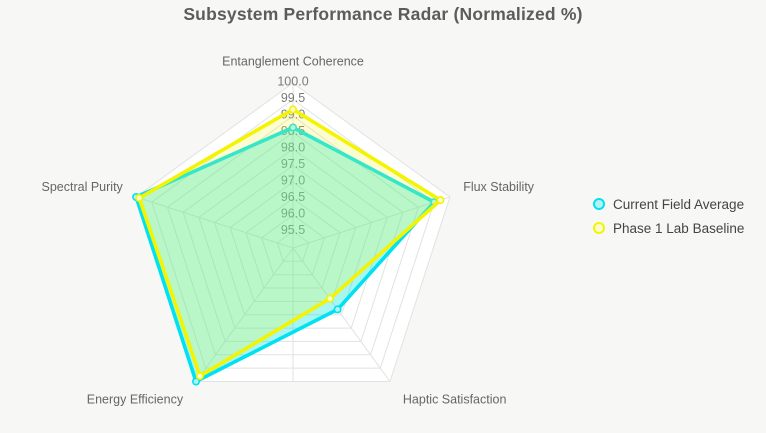 Image resolution: width=766 pixels, height=433 pixels. Describe the element at coordinates (293, 98) in the screenshot. I see `radial-tick-label: 99.5` at that location.